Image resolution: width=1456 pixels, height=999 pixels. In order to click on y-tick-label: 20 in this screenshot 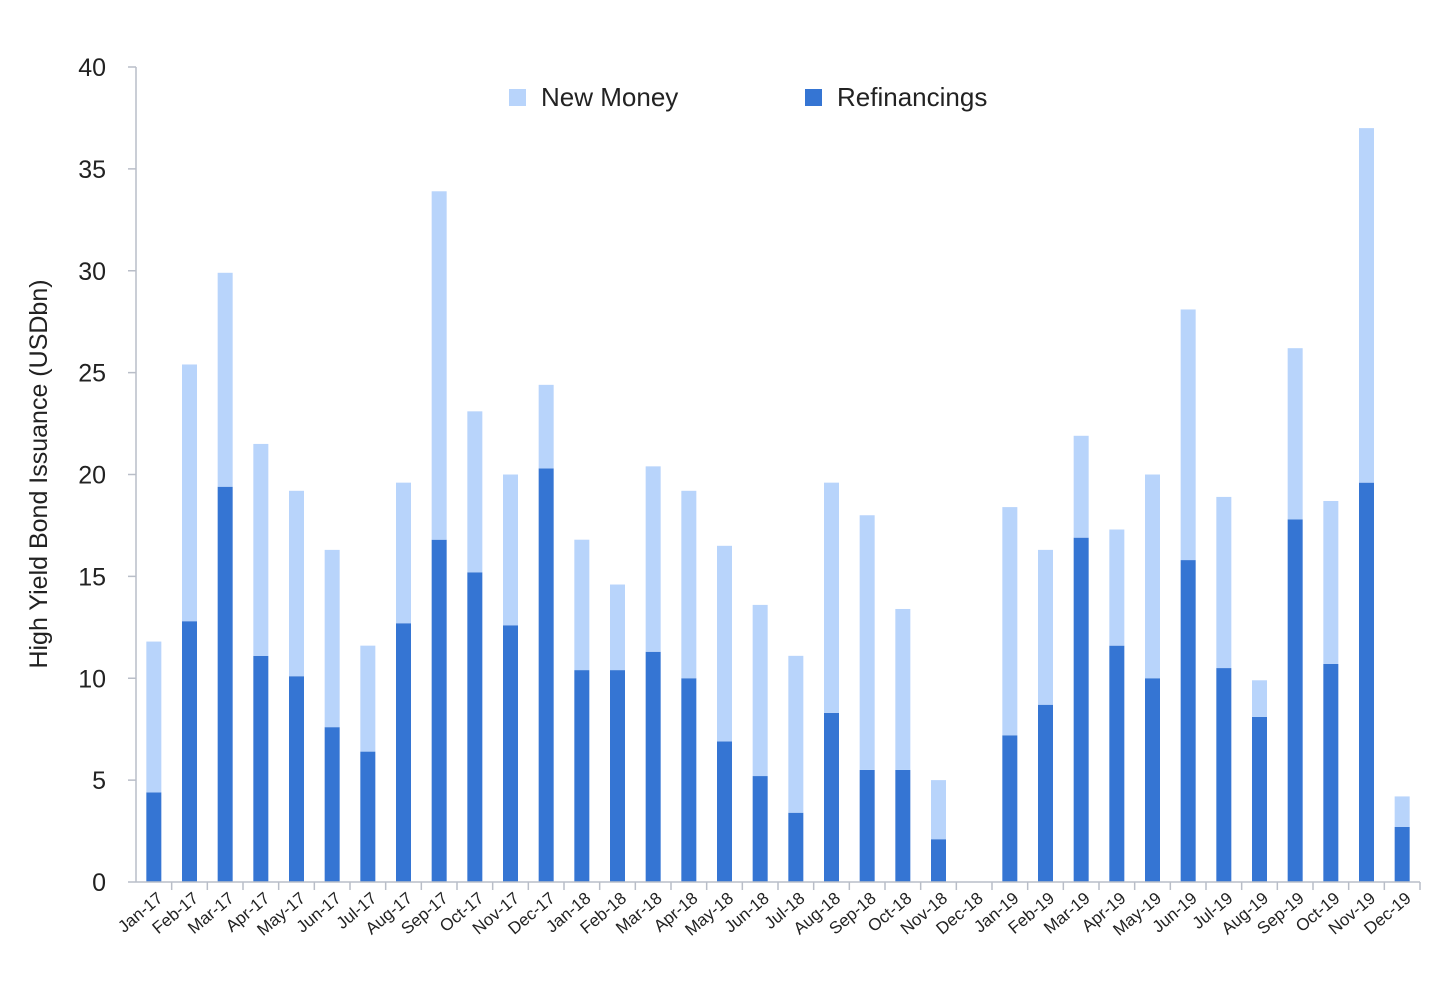, I will do `click(92, 476)`.